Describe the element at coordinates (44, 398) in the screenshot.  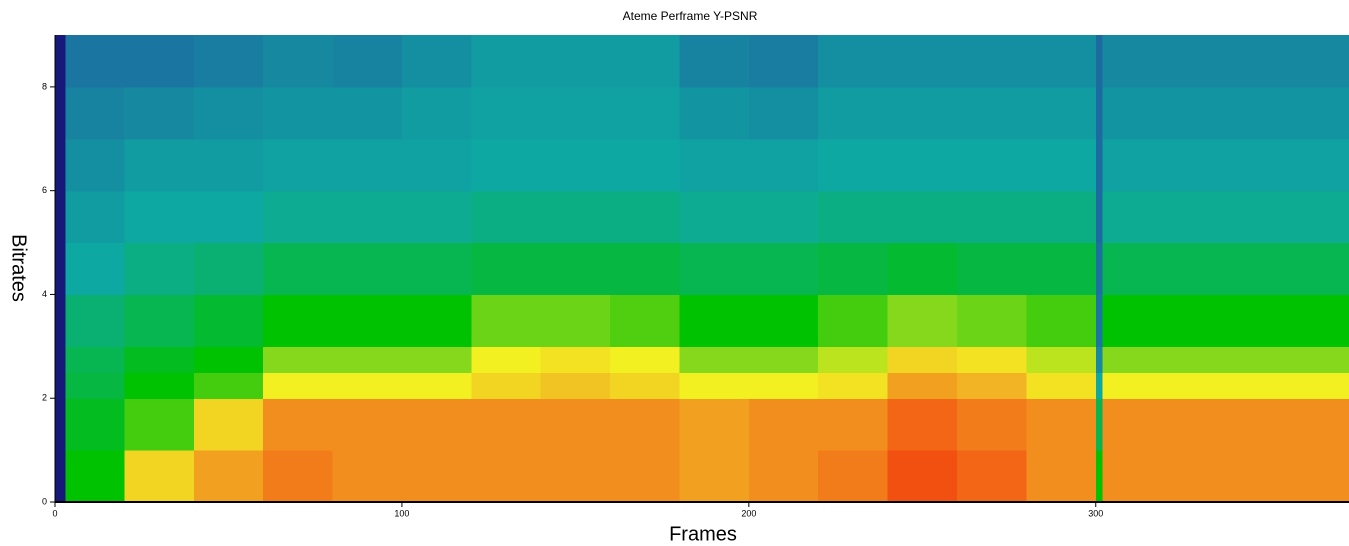
I see `y-tick-label: 2` at that location.